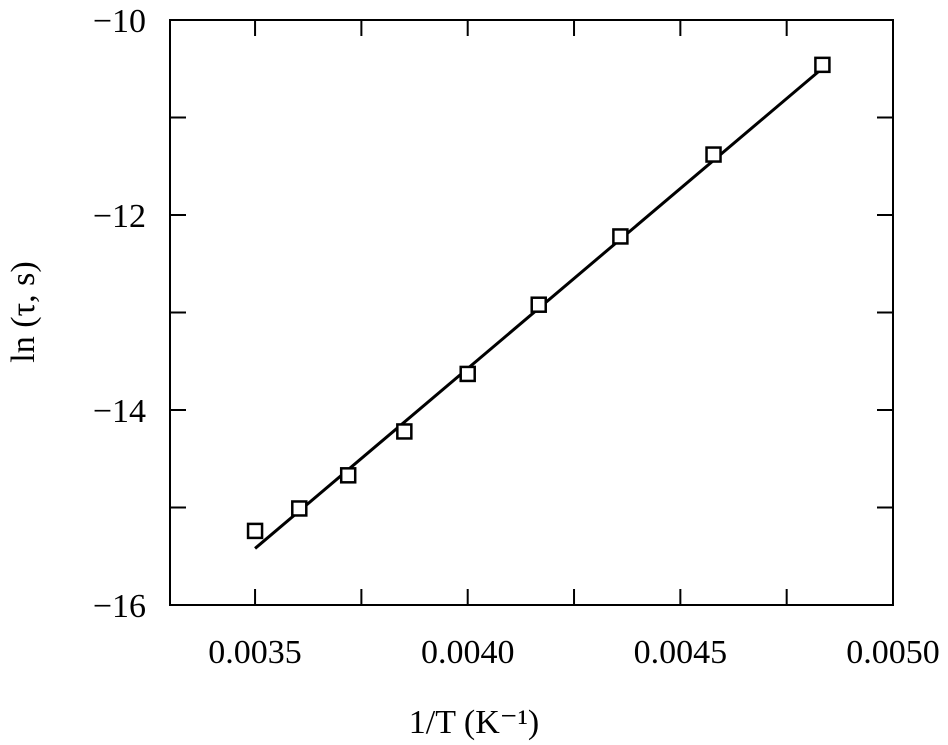  I want to click on x-tick-label: 0.0040, so click(468, 652).